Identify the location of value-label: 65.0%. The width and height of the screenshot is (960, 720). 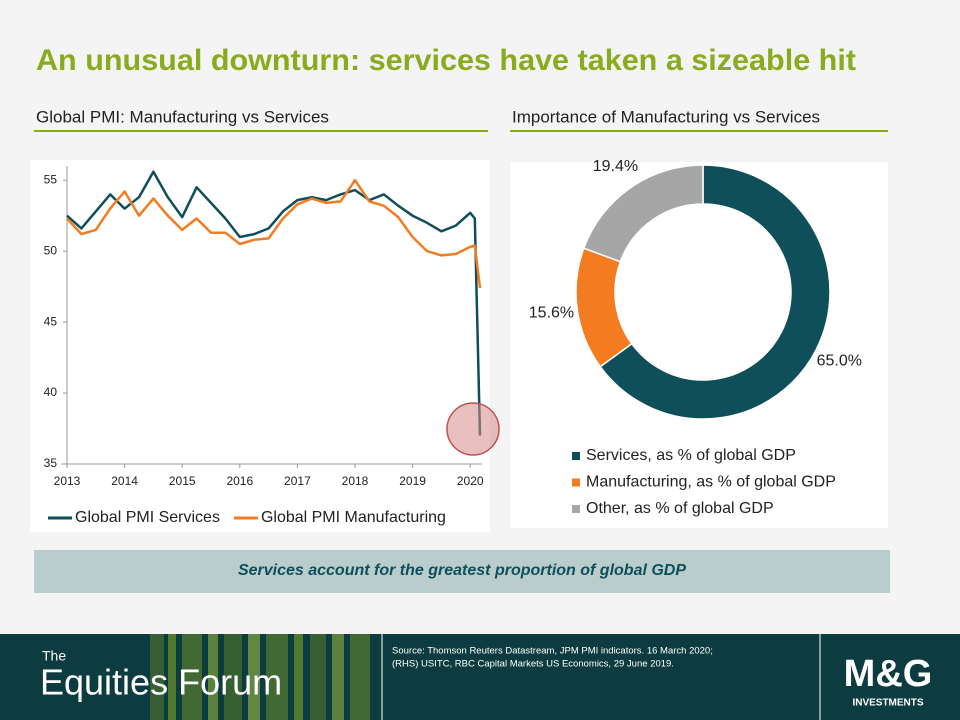
(839, 361).